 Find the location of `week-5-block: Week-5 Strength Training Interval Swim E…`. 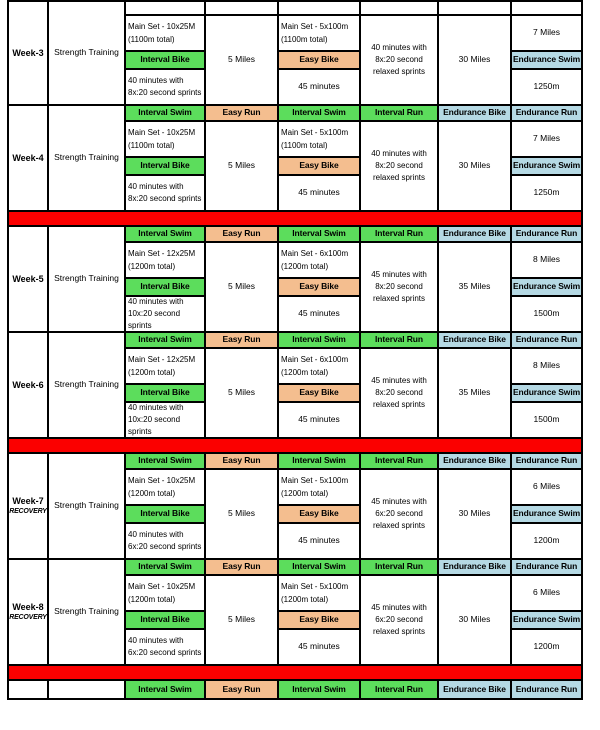

week-5-block: Week-5 Strength Training Interval Swim E… is located at coordinates (295, 279).